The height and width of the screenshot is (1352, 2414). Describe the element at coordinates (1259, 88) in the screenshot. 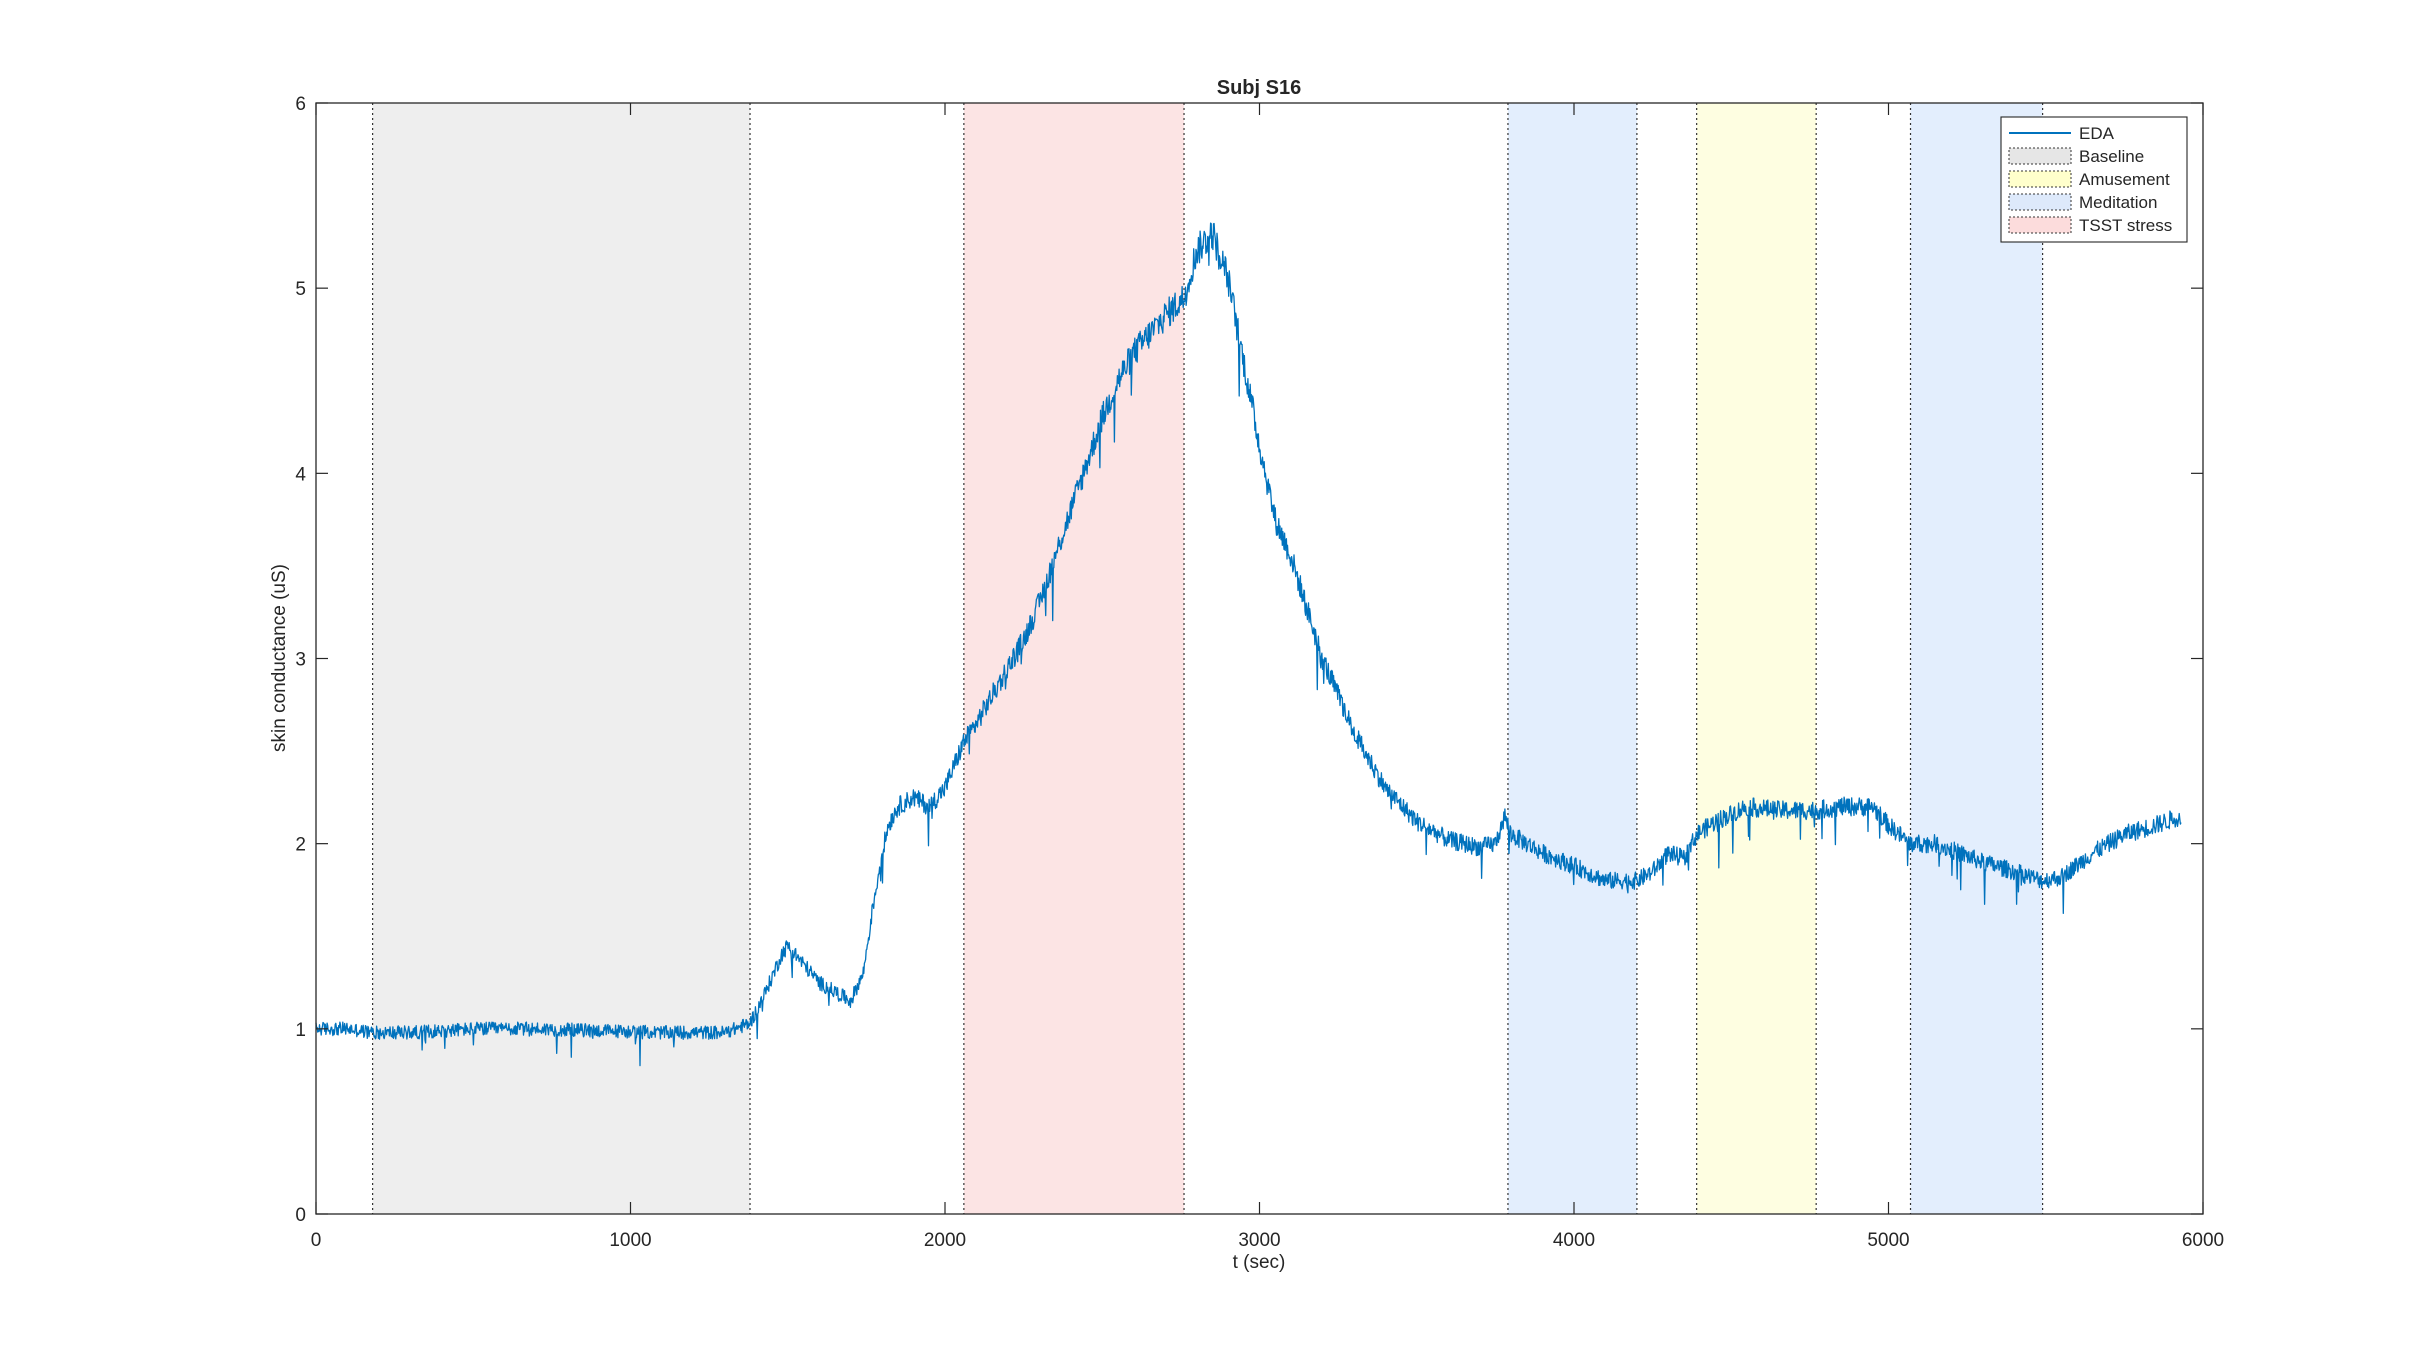

I see `chart-title: Subj S16` at that location.